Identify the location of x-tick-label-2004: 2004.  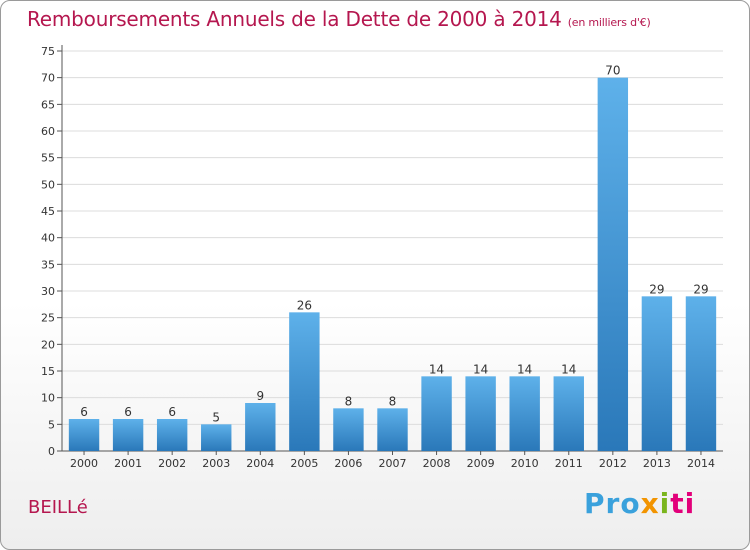
(260, 463).